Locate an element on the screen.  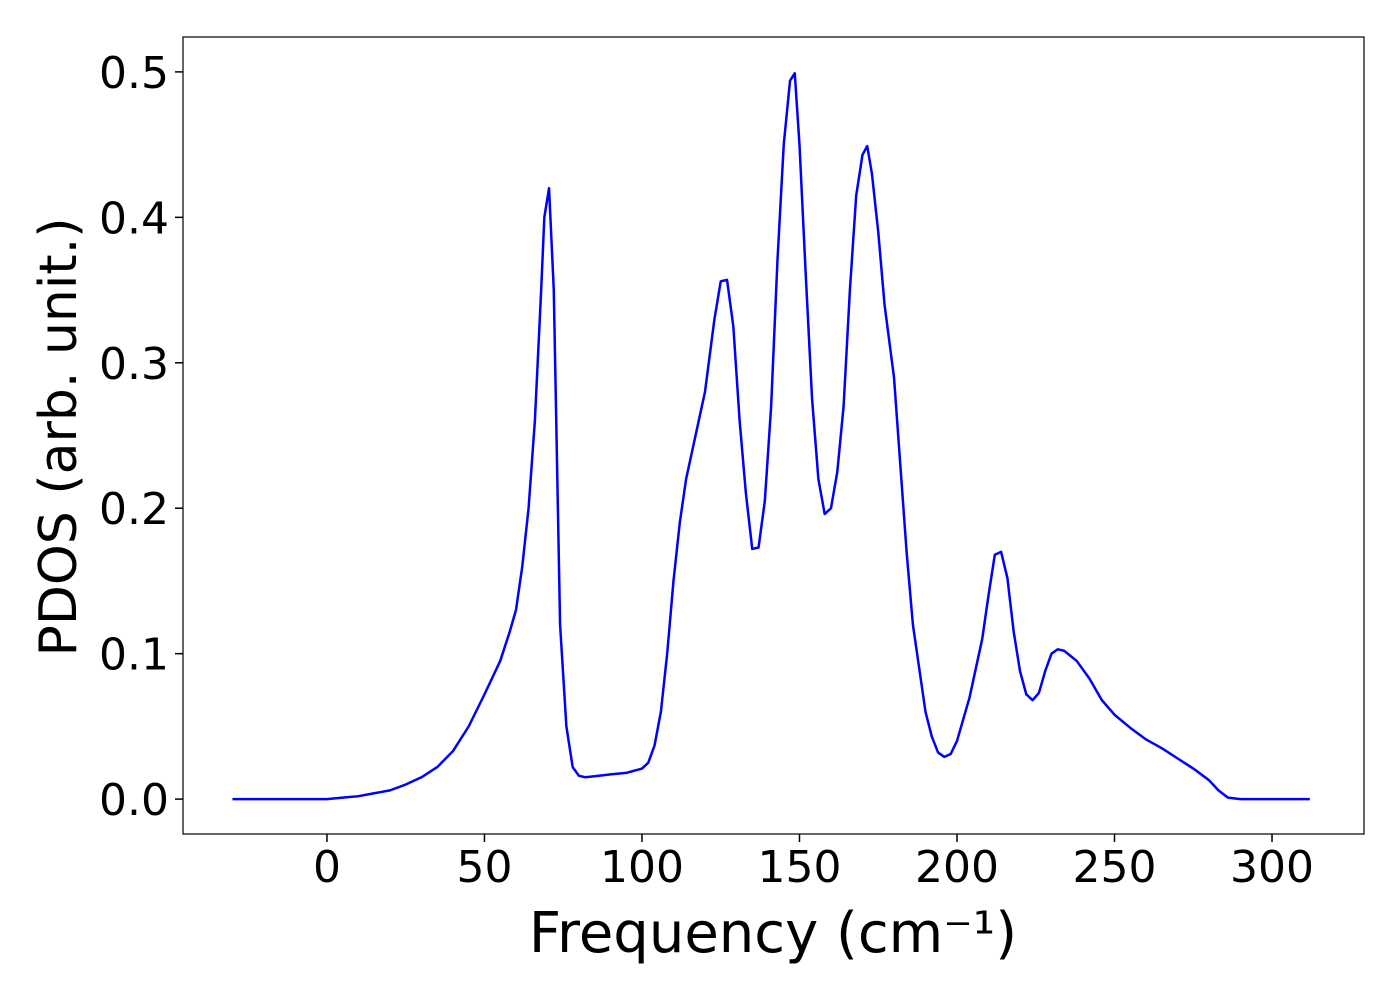
x-tick-label: 250 is located at coordinates (1115, 867).